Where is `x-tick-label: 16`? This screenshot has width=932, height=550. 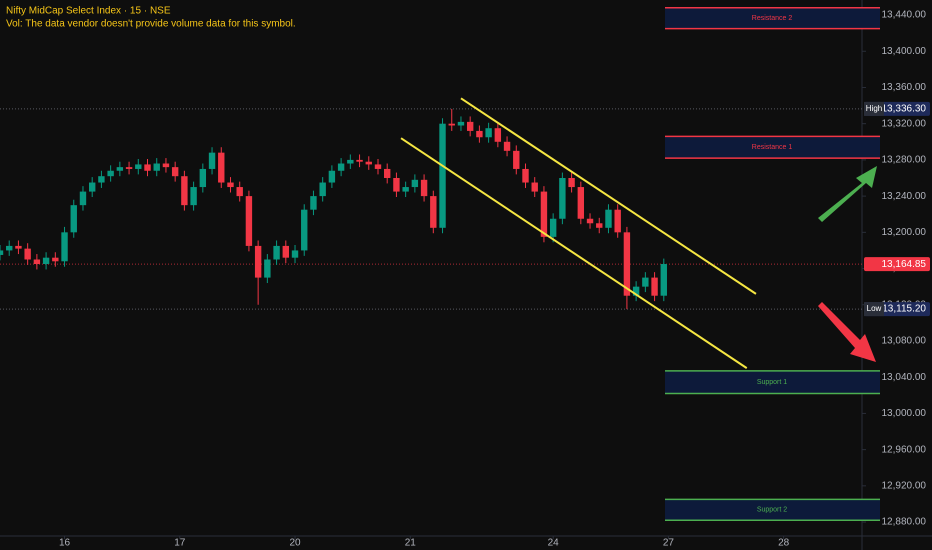
x-tick-label: 16 is located at coordinates (65, 543).